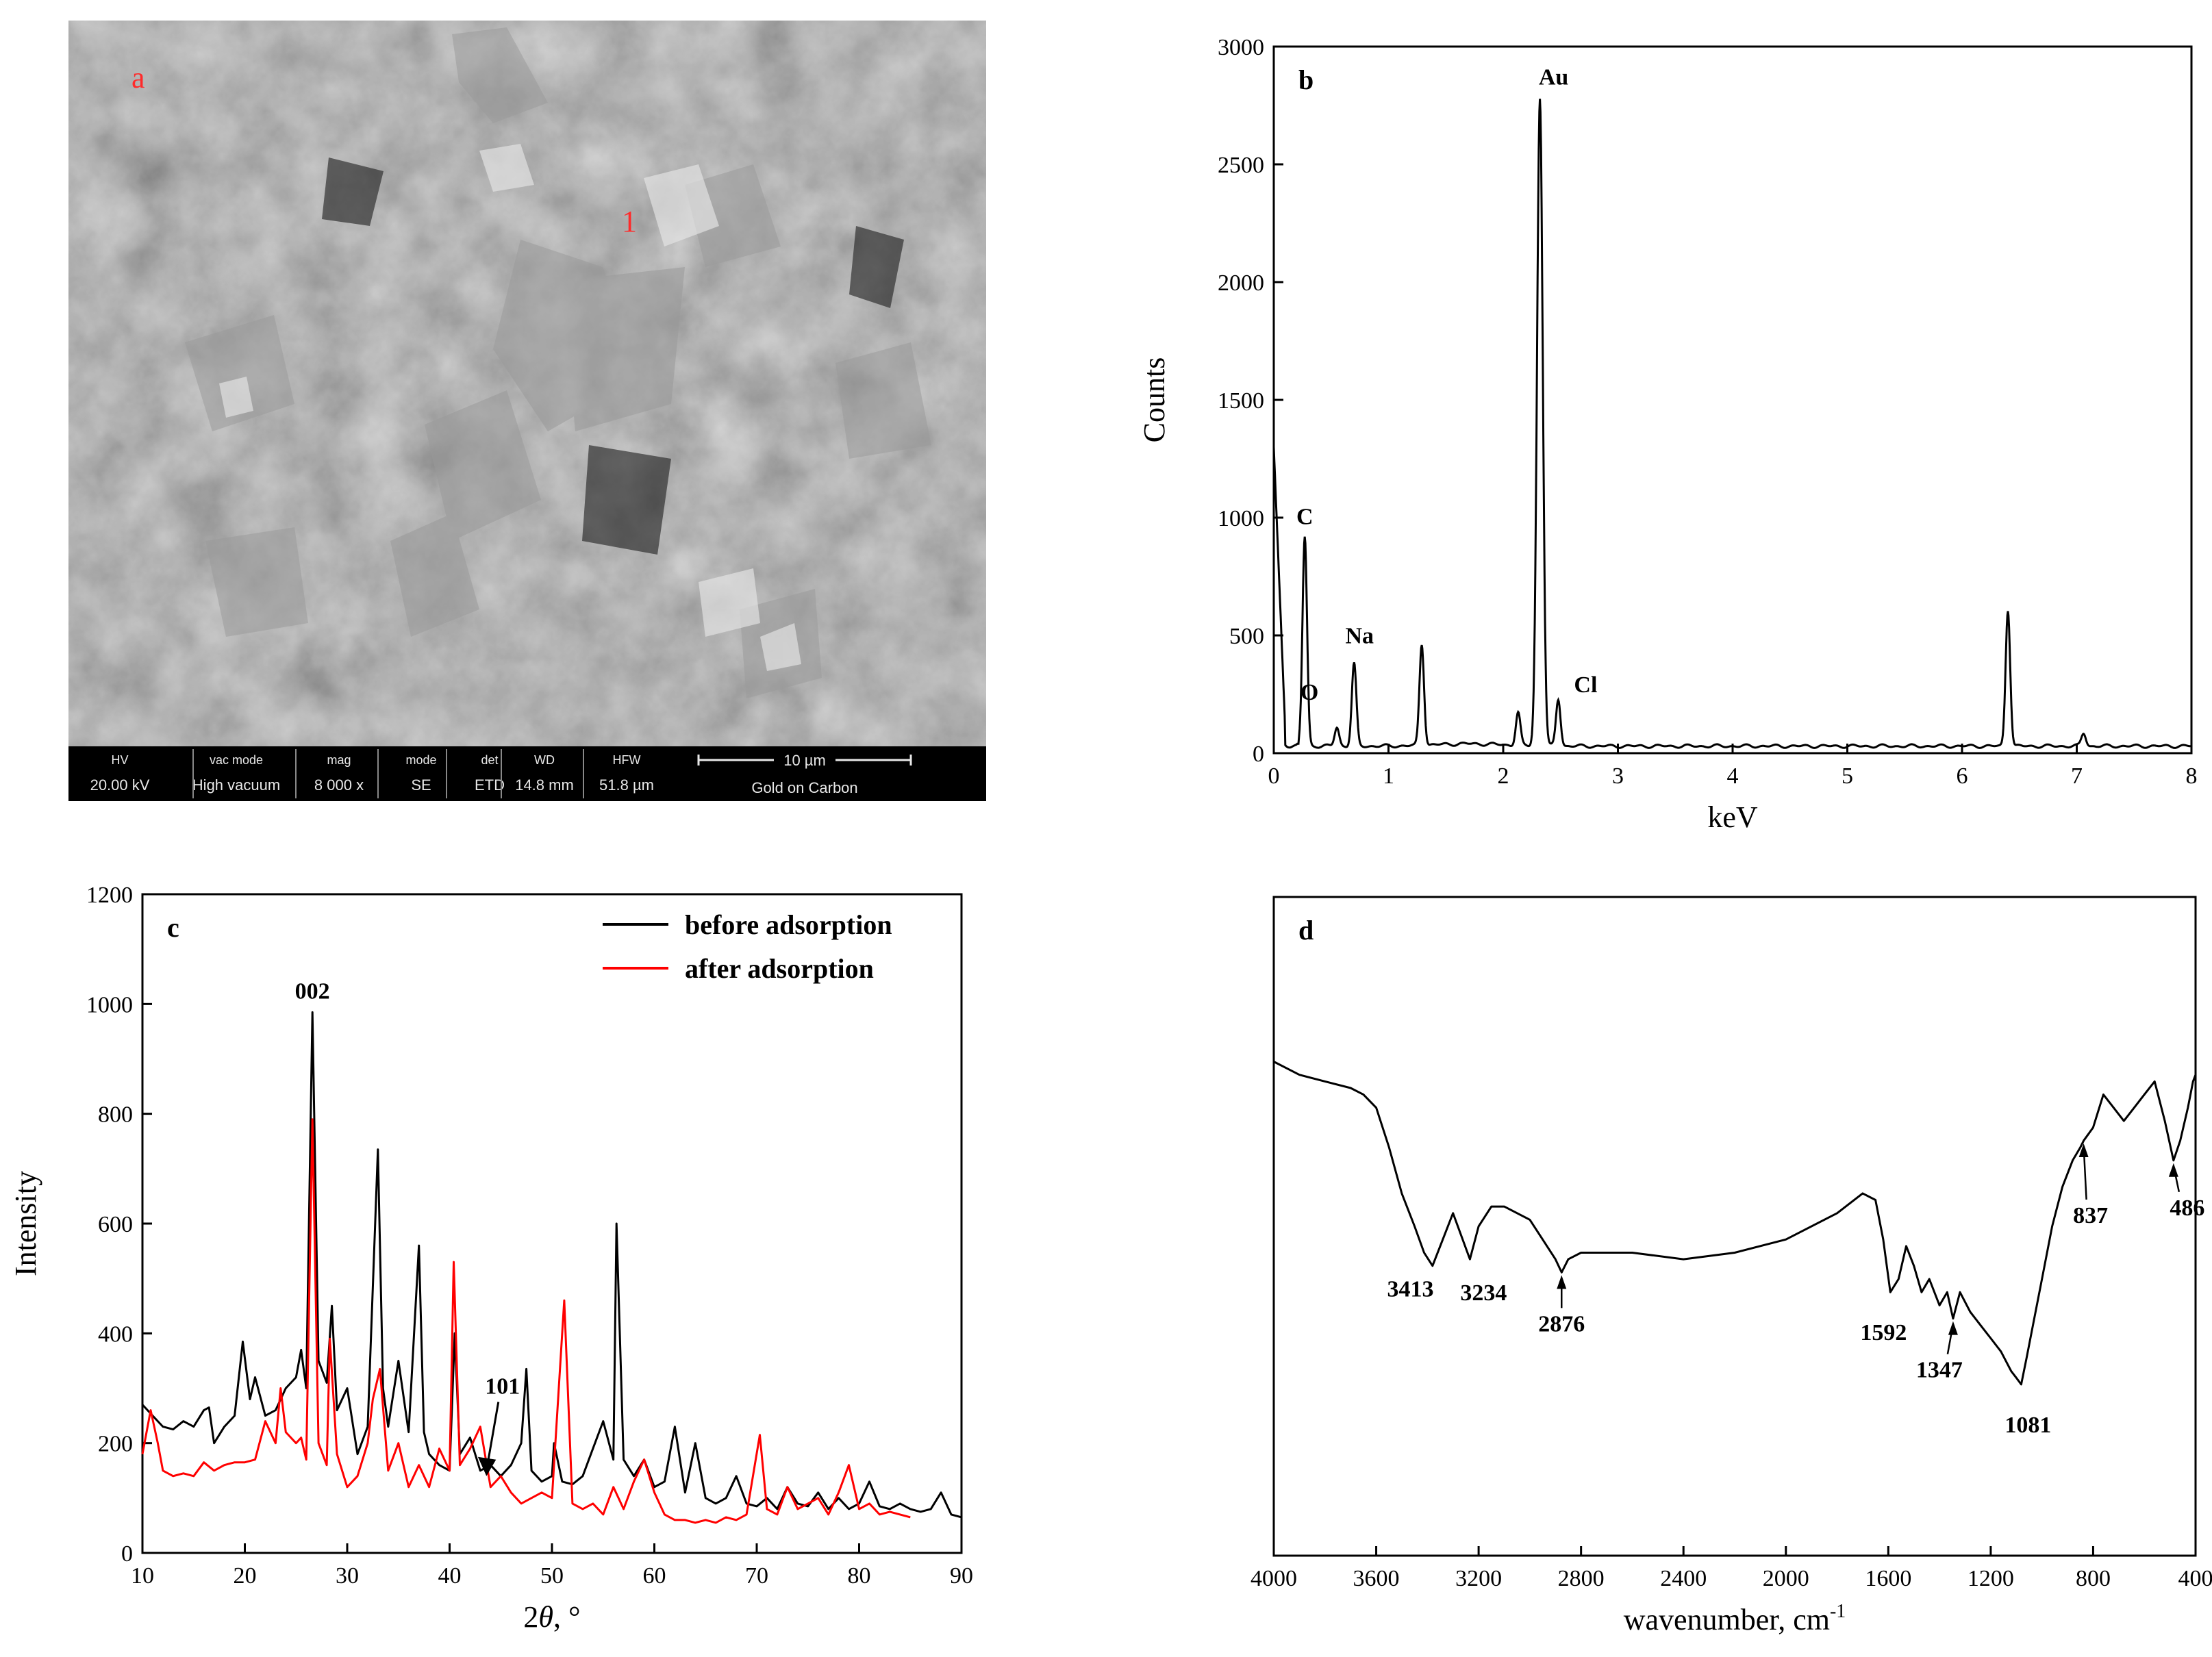  What do you see at coordinates (347, 1576) in the screenshot?
I see `x-tick-label: 30` at bounding box center [347, 1576].